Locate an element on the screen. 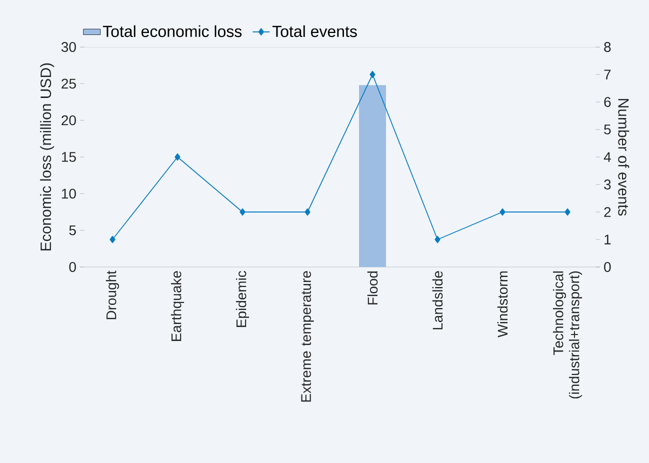 The image size is (649, 463). y-tick-label: 10 is located at coordinates (69, 193).